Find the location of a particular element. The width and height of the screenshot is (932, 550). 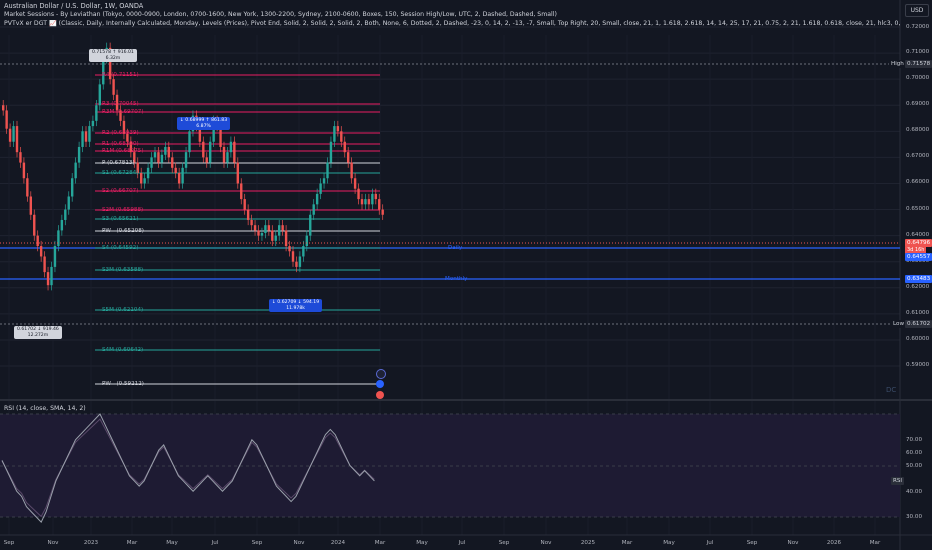

pivot-label-s1: S1 (0.67284) is located at coordinates (120, 173).